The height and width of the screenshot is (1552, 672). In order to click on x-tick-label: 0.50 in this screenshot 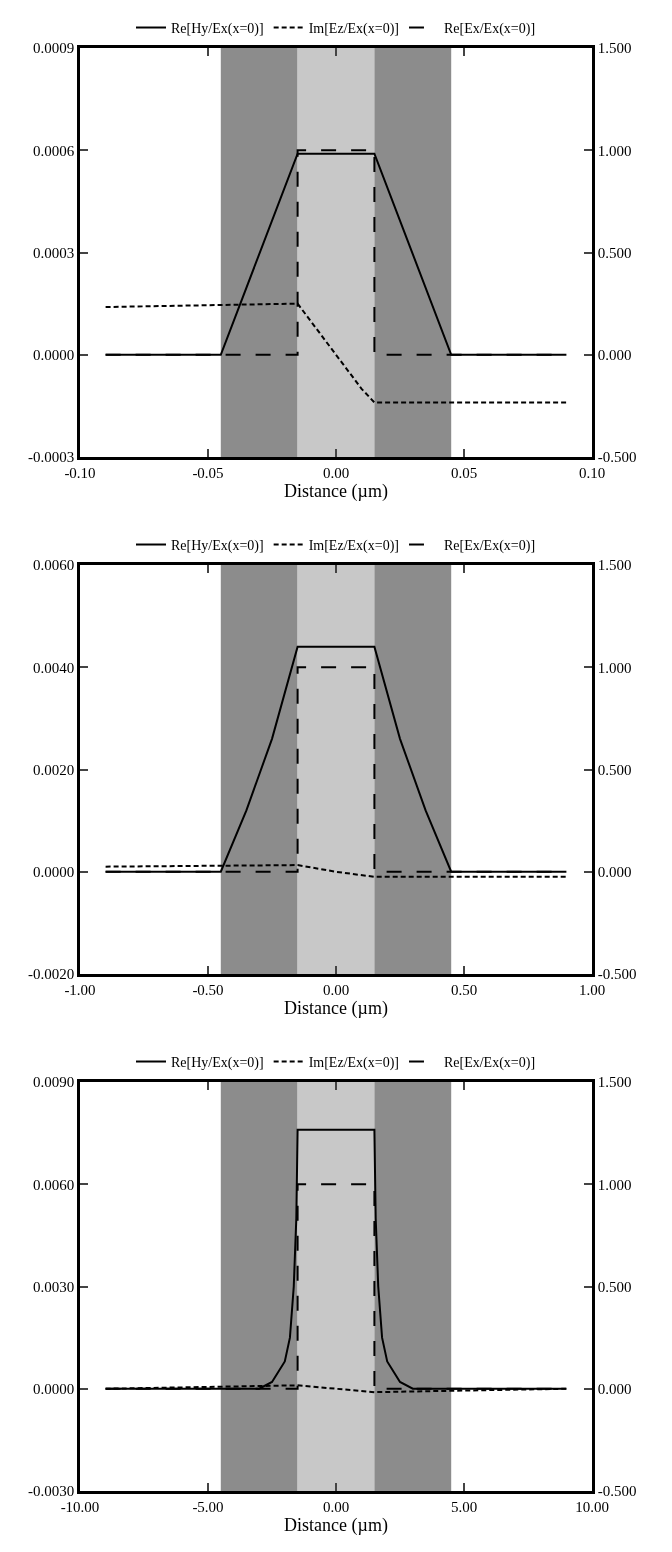, I will do `click(464, 989)`.